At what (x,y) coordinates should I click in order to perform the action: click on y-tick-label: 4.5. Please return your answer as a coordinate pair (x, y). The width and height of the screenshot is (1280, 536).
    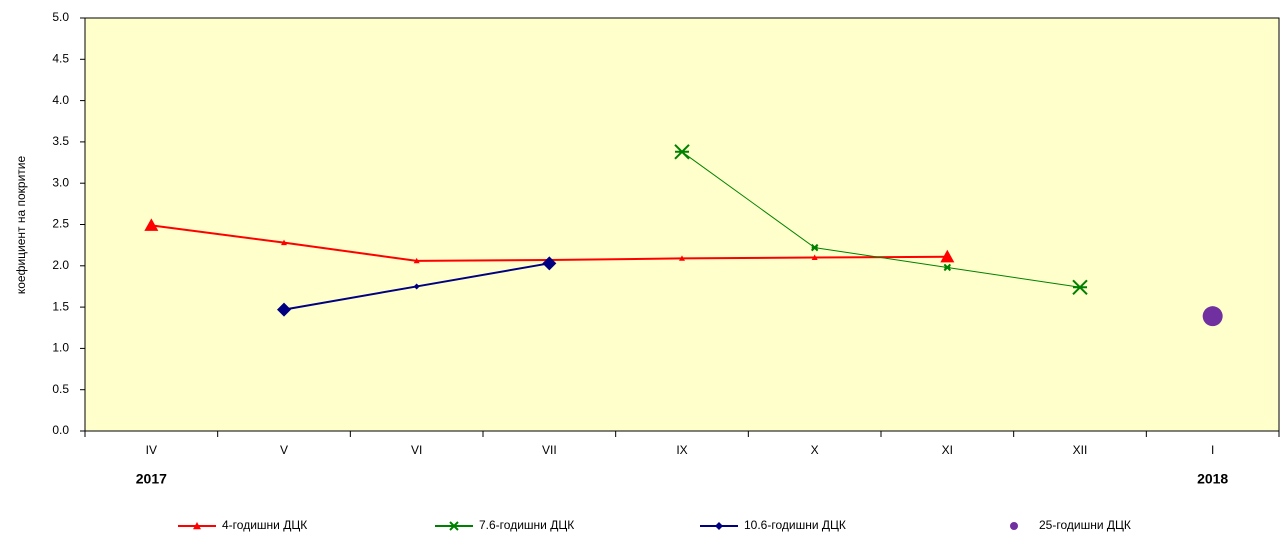
    Looking at the image, I should click on (60, 58).